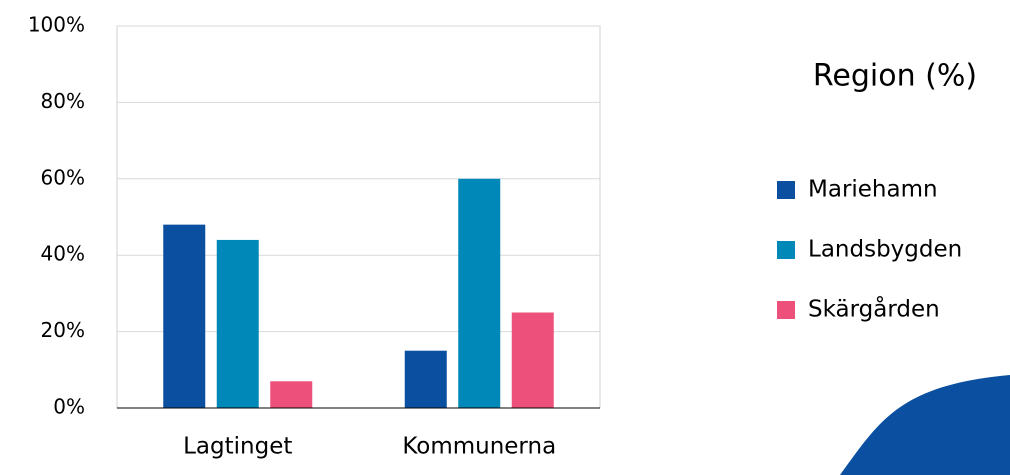 The width and height of the screenshot is (1010, 475). Describe the element at coordinates (874, 309) in the screenshot. I see `legend-label: Skärgården` at that location.